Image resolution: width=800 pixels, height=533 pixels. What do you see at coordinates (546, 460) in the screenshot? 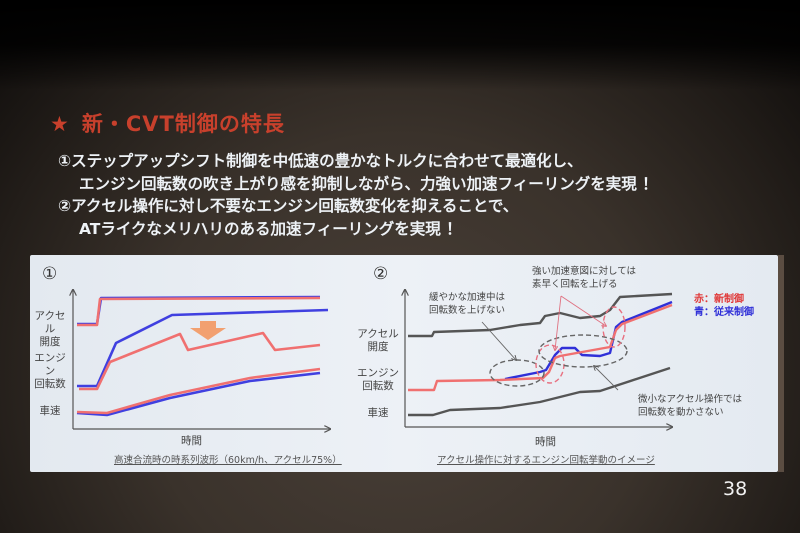
I see `chart2-caption: アクセル操作に対するエンジン回転挙動のイメージ` at bounding box center [546, 460].